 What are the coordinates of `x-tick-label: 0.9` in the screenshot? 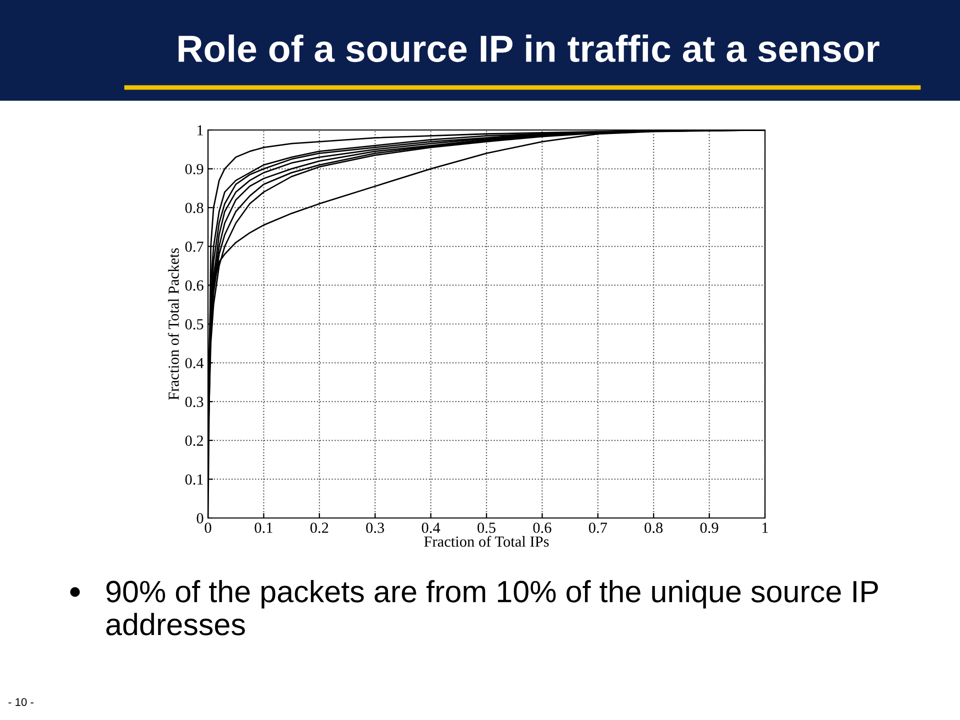 It's located at (709, 527).